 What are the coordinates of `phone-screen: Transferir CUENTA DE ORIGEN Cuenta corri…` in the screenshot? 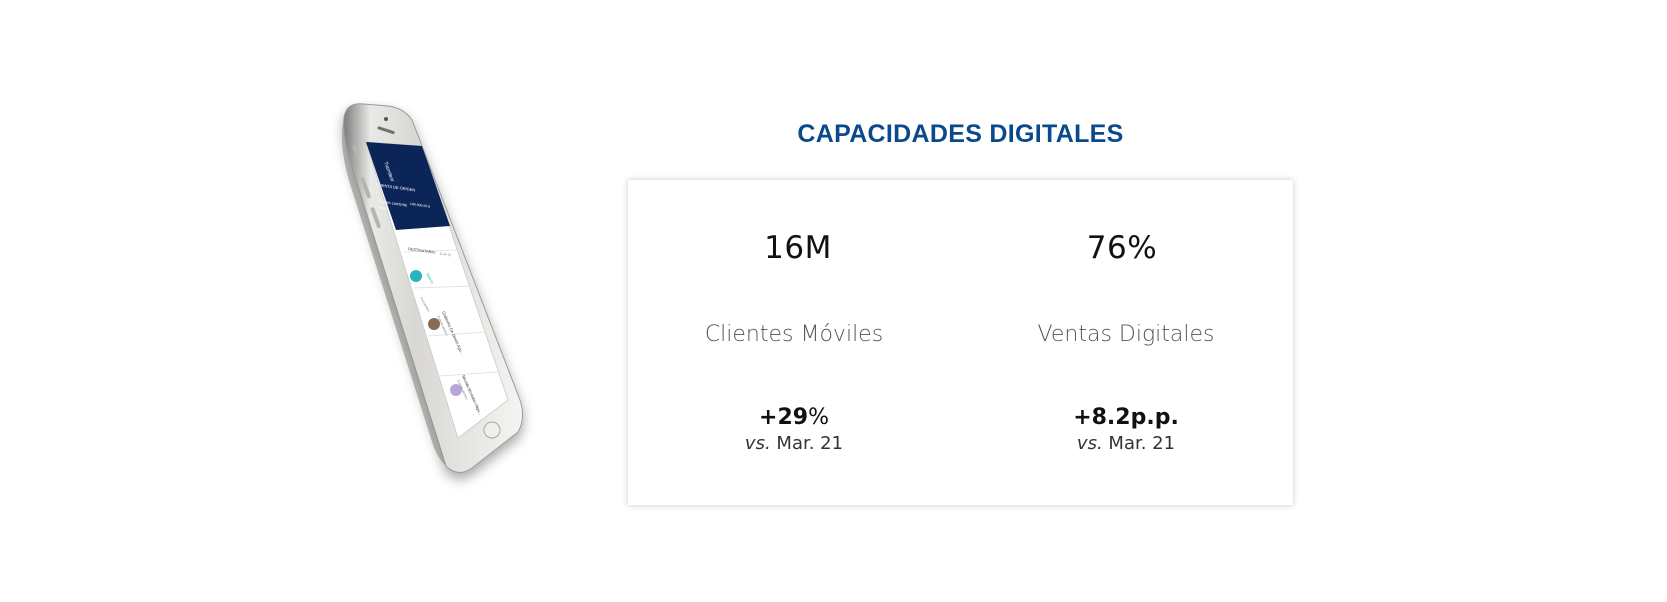 It's located at (437, 290).